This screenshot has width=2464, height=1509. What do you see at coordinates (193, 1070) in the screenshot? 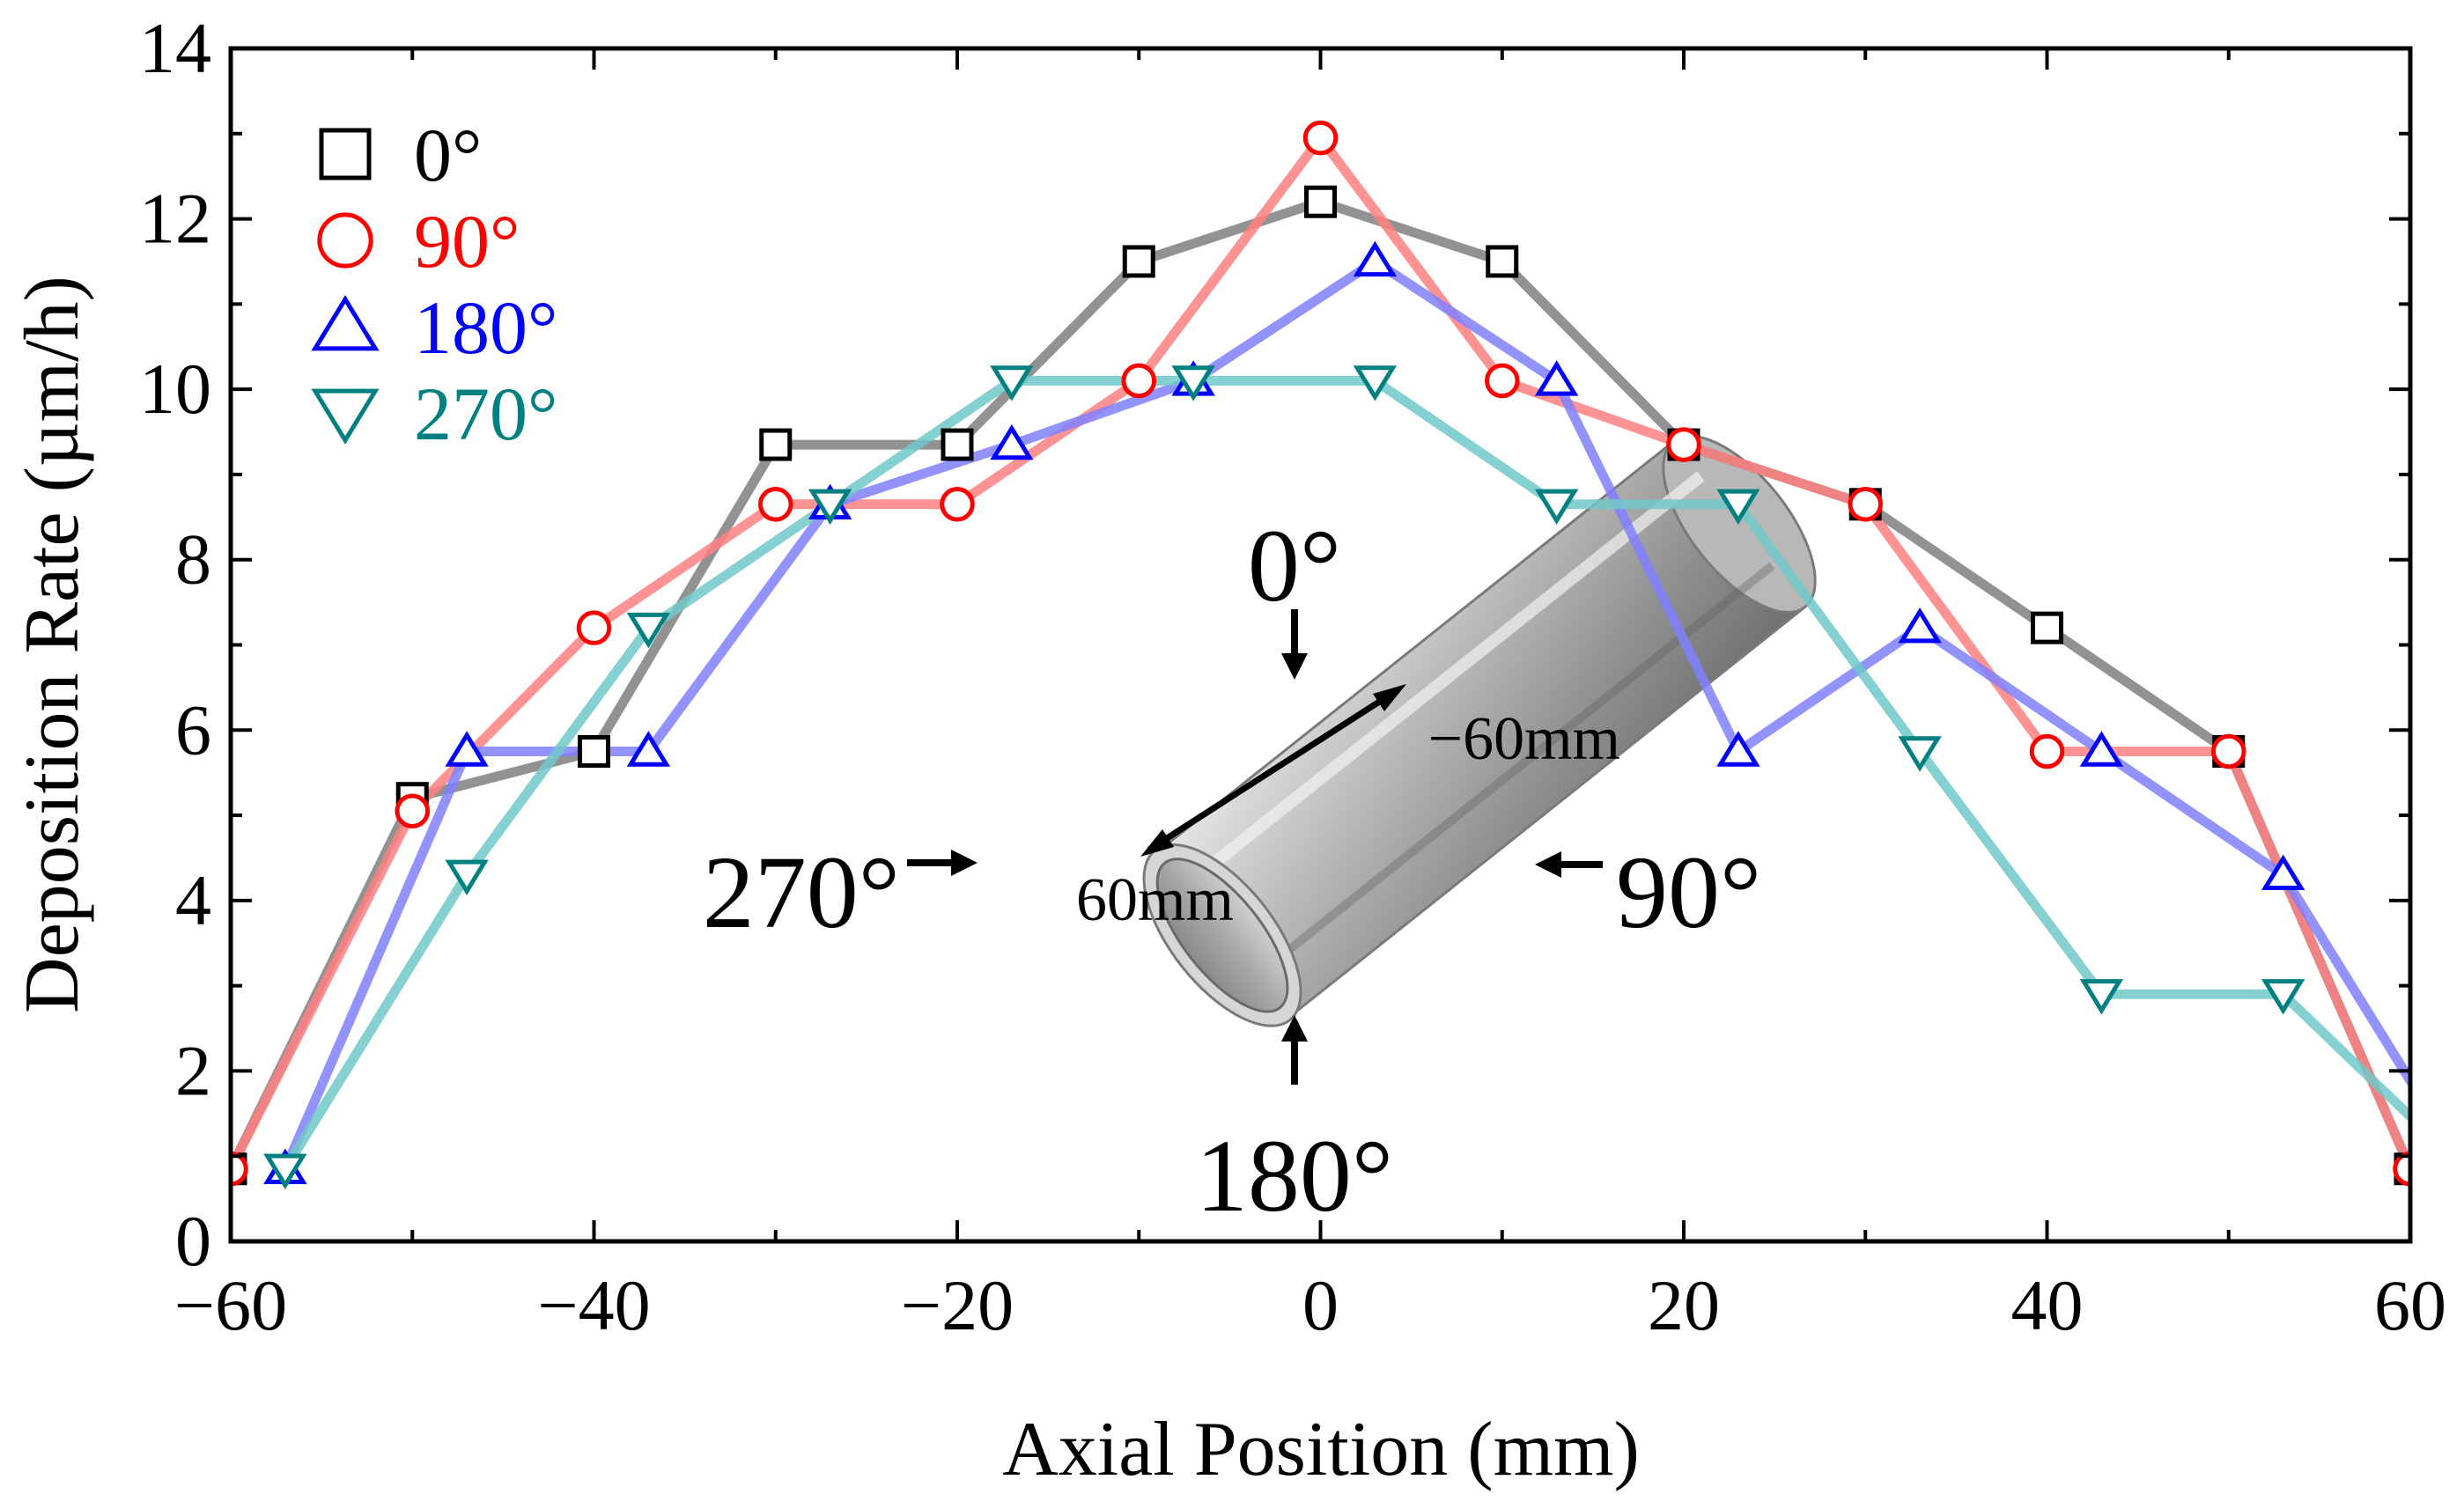
I see `y-tick-label: 2` at bounding box center [193, 1070].